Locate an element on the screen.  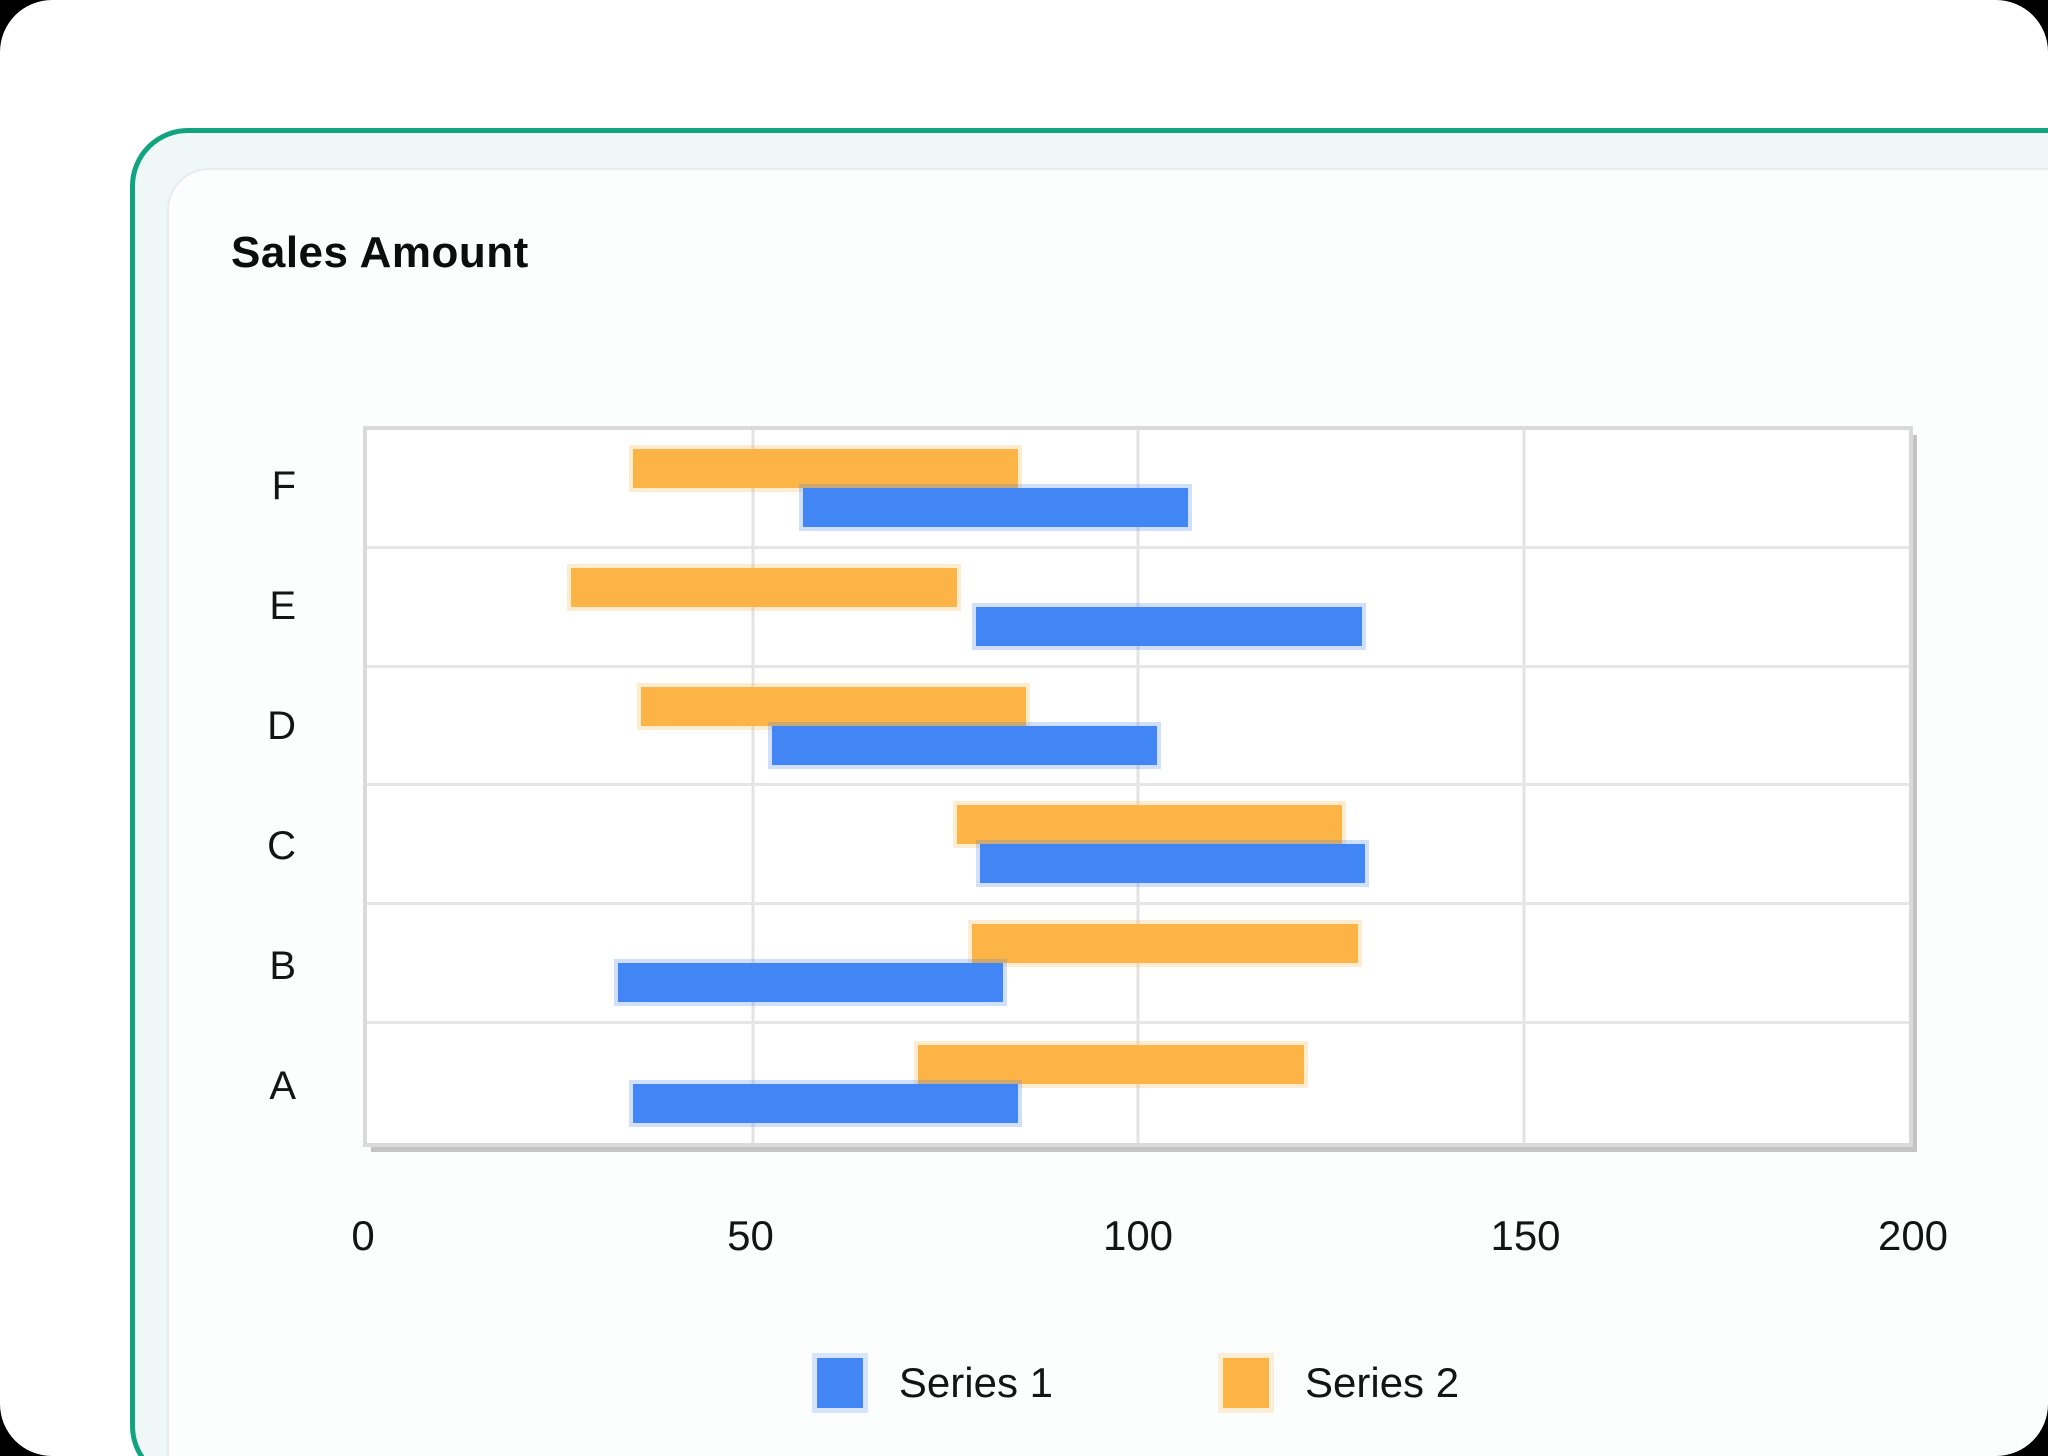
plot-row-E is located at coordinates (1138, 608).